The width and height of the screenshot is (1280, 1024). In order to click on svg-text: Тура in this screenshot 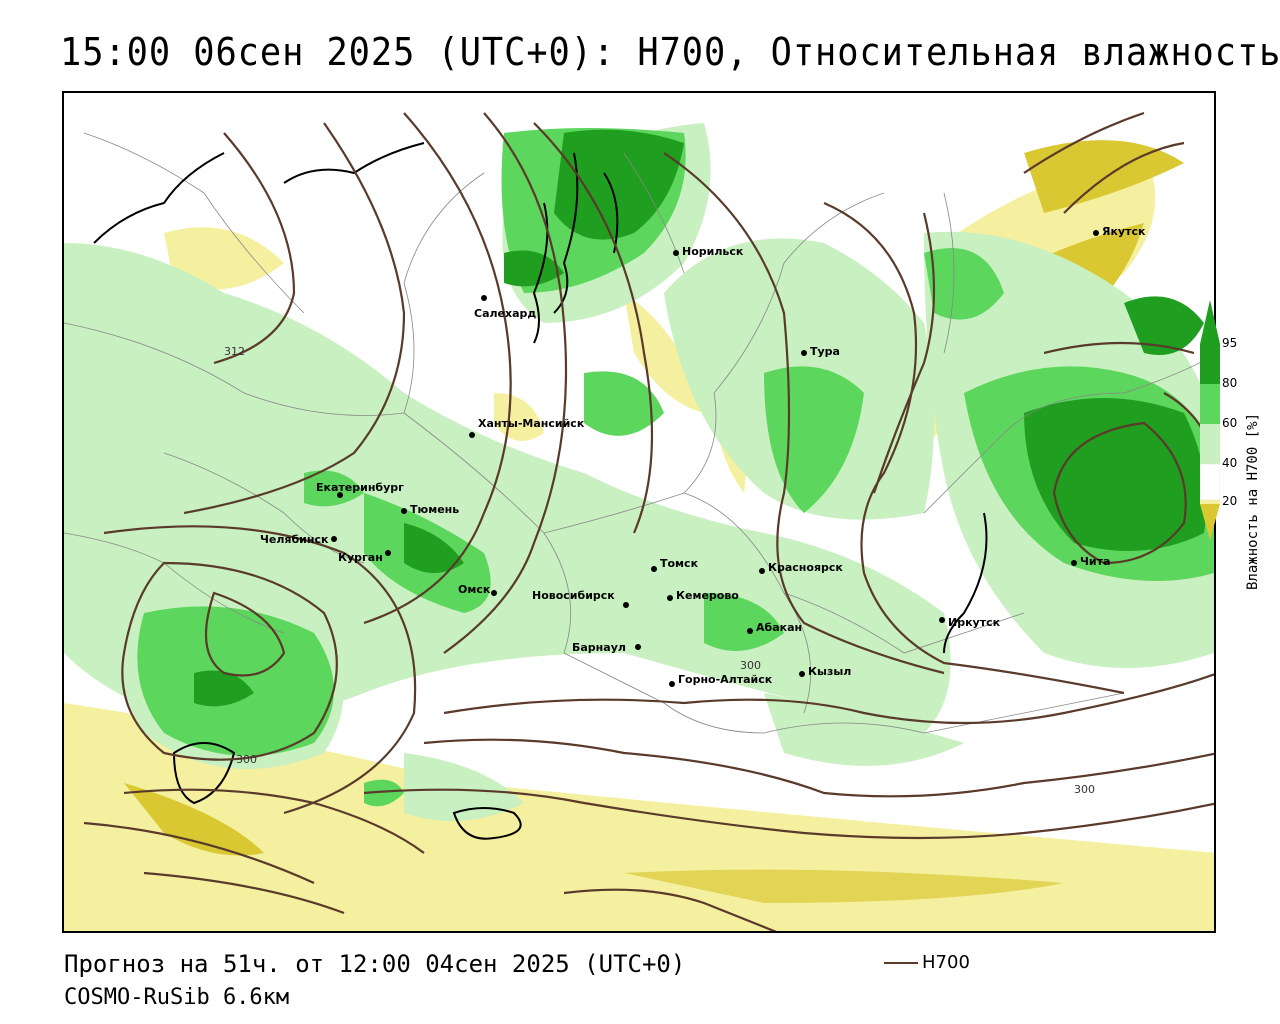, I will do `click(825, 351)`.